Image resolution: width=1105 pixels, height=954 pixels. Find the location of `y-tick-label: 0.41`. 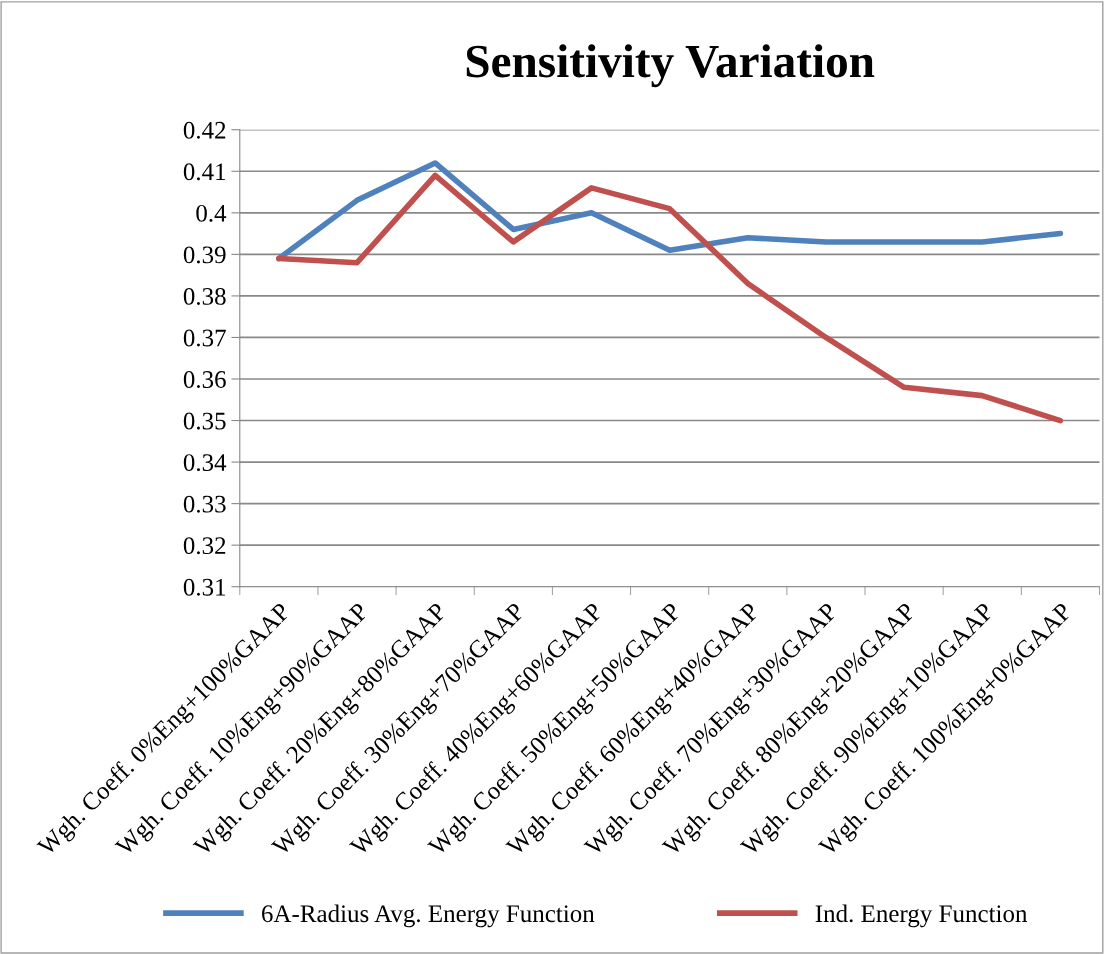

y-tick-label: 0.41 is located at coordinates (204, 172).